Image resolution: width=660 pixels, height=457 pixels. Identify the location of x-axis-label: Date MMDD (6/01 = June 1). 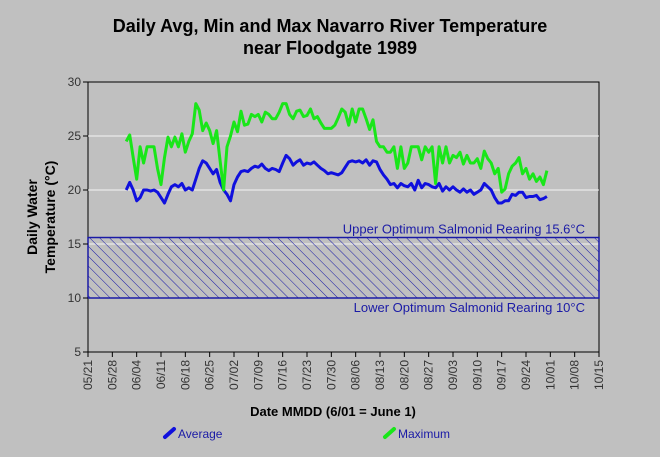
(333, 411).